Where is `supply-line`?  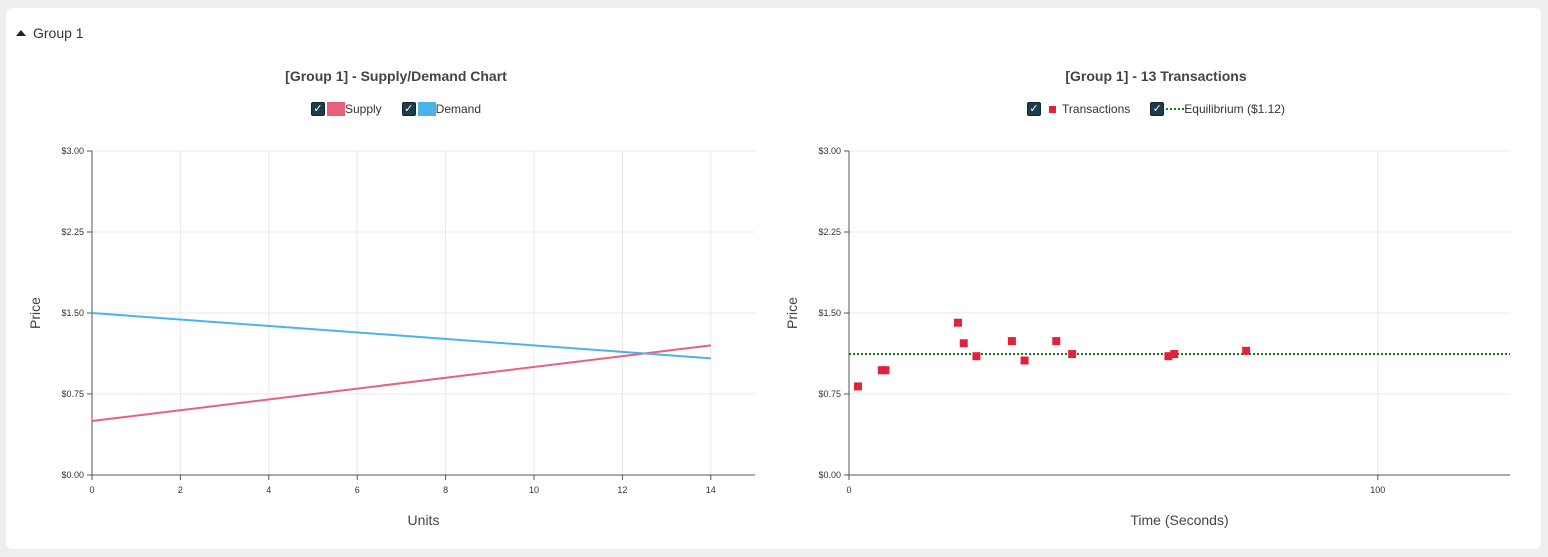 supply-line is located at coordinates (401, 383).